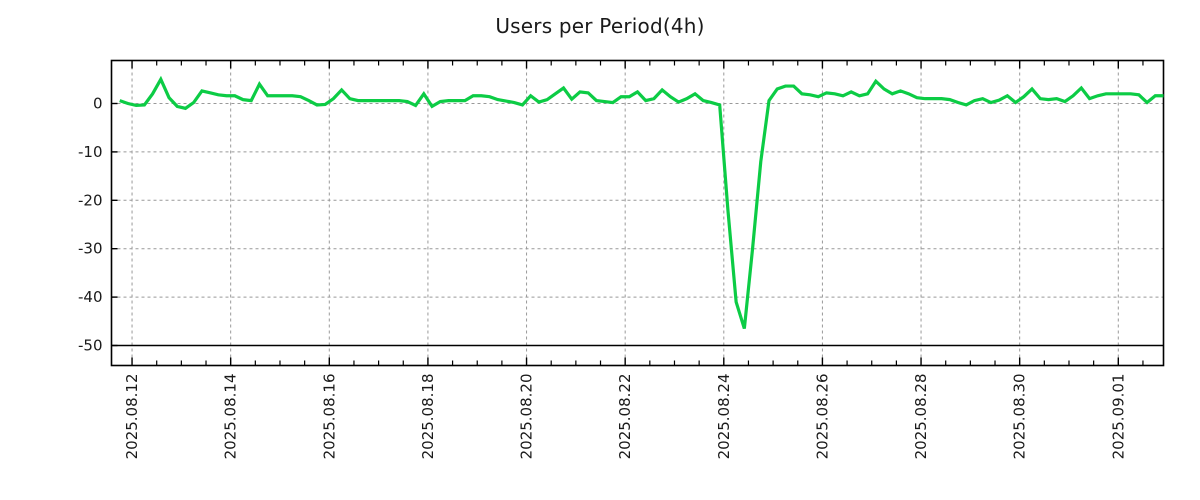  Describe the element at coordinates (428, 417) in the screenshot. I see `svg-text: 2025.08.18` at that location.